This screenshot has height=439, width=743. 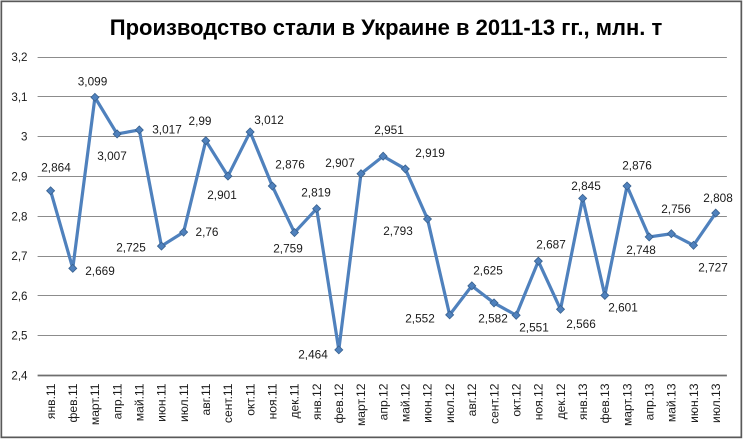 What do you see at coordinates (167, 130) in the screenshot?
I see `svg-text: 3,017` at bounding box center [167, 130].